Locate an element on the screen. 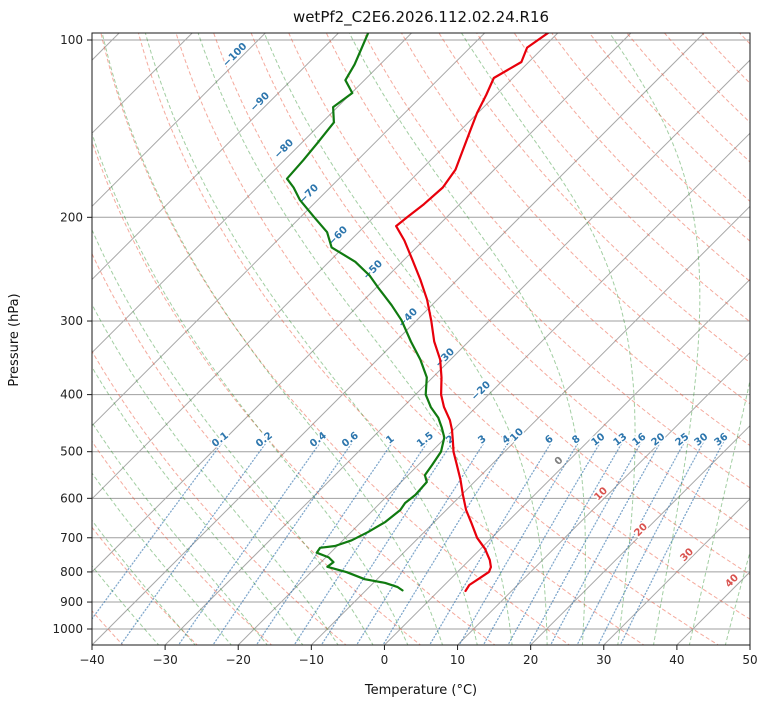  x-tick-label: 40 is located at coordinates (676, 660).